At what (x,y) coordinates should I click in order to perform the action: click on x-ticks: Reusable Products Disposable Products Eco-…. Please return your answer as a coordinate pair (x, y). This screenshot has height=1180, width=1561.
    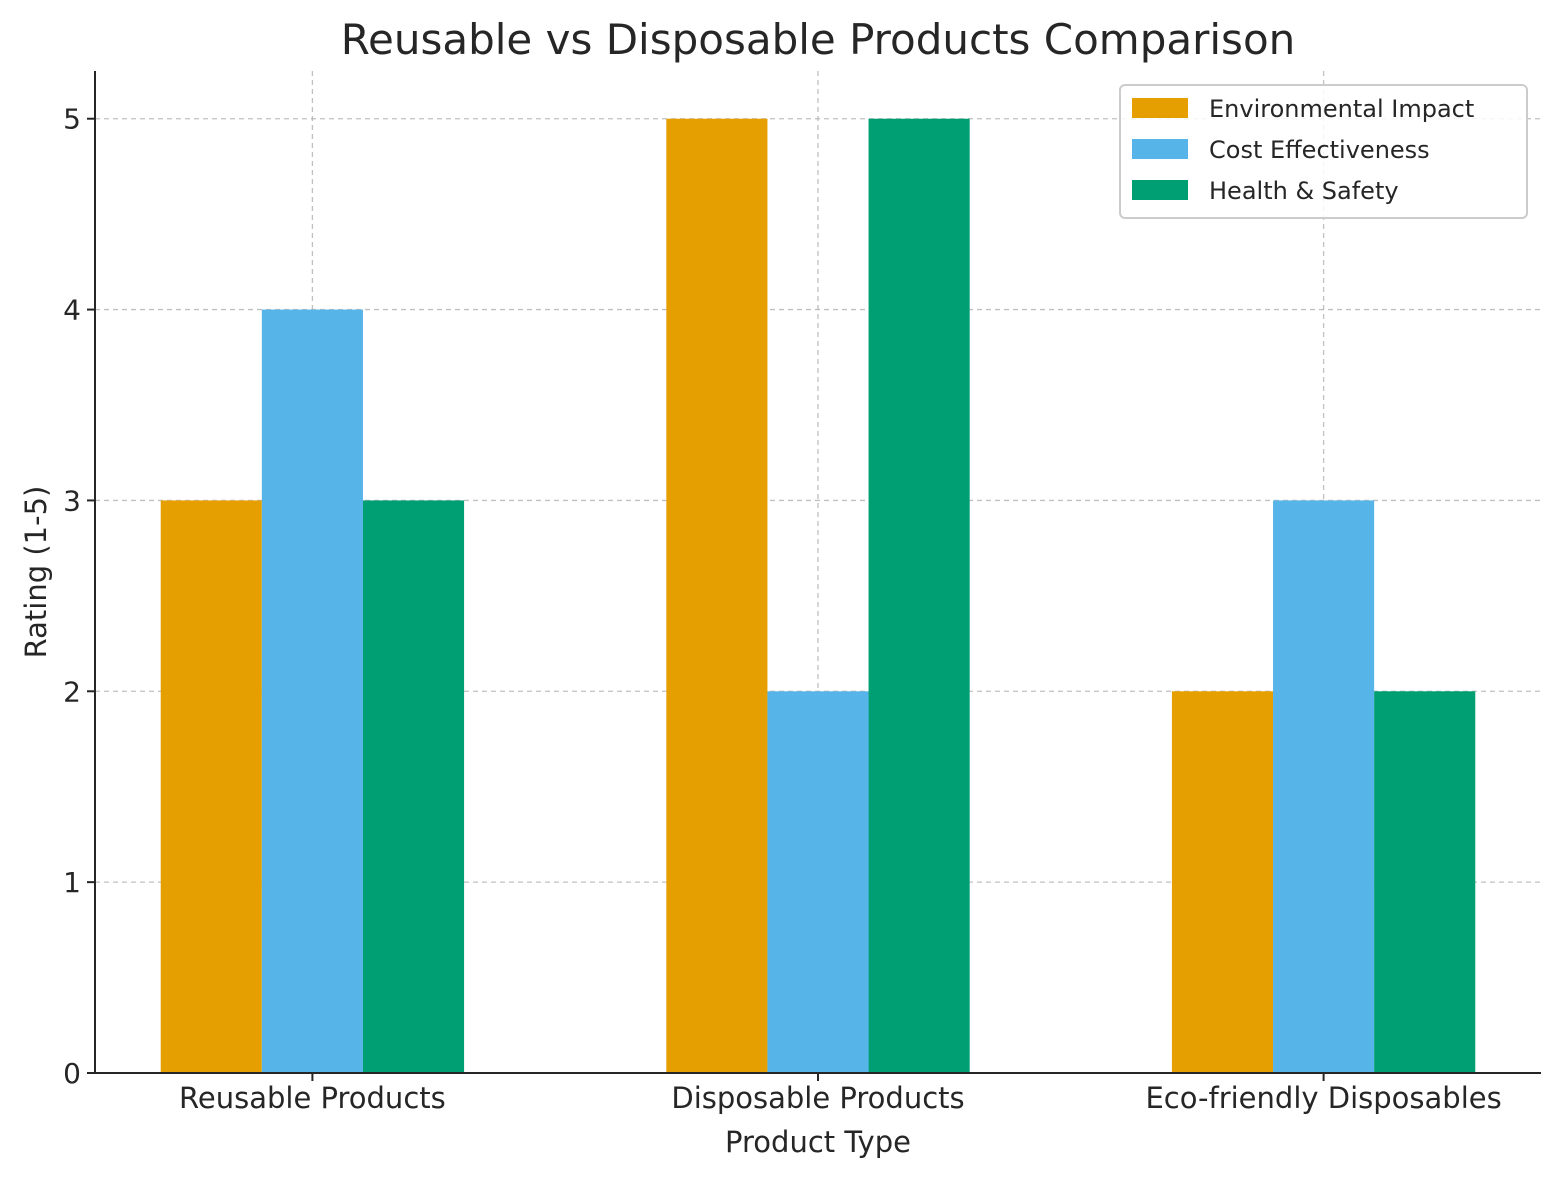
    Looking at the image, I should click on (840, 1094).